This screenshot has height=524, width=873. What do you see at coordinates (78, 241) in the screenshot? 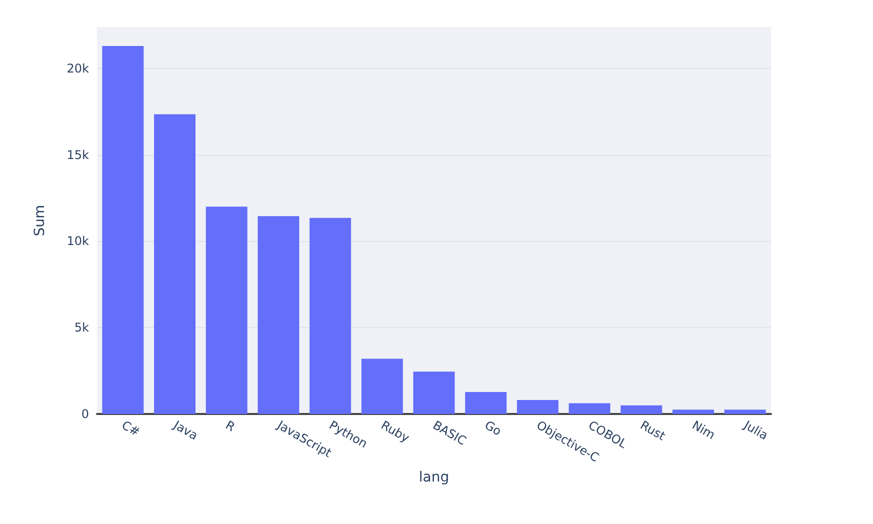
I see `y-tick-label: 10k` at bounding box center [78, 241].